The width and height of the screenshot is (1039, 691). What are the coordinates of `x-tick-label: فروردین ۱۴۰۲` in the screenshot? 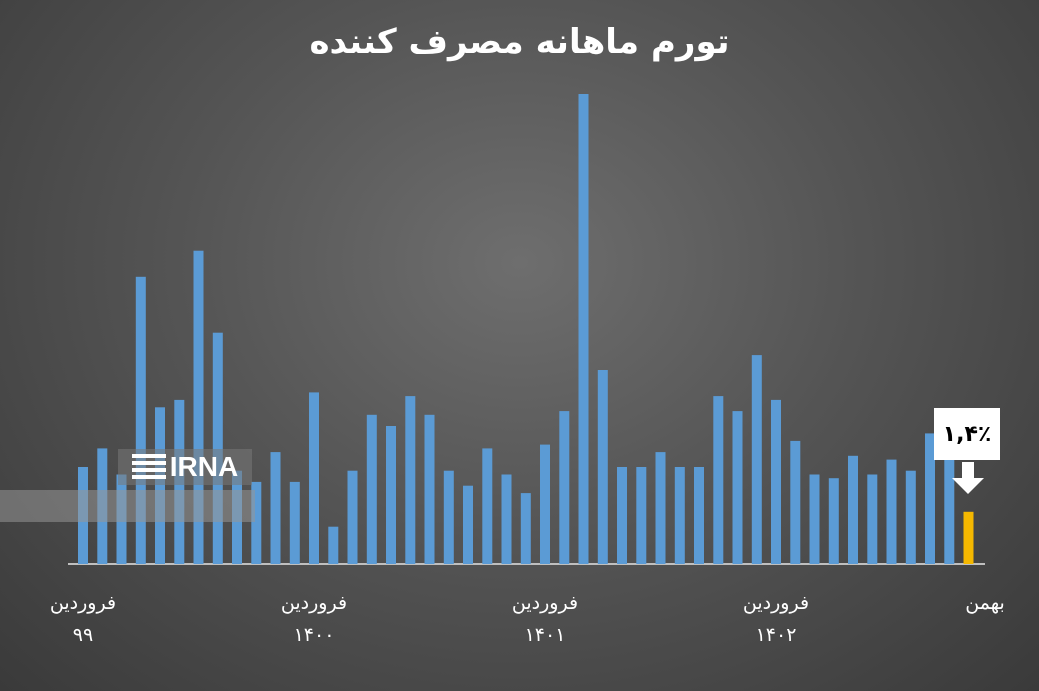 It's located at (776, 619).